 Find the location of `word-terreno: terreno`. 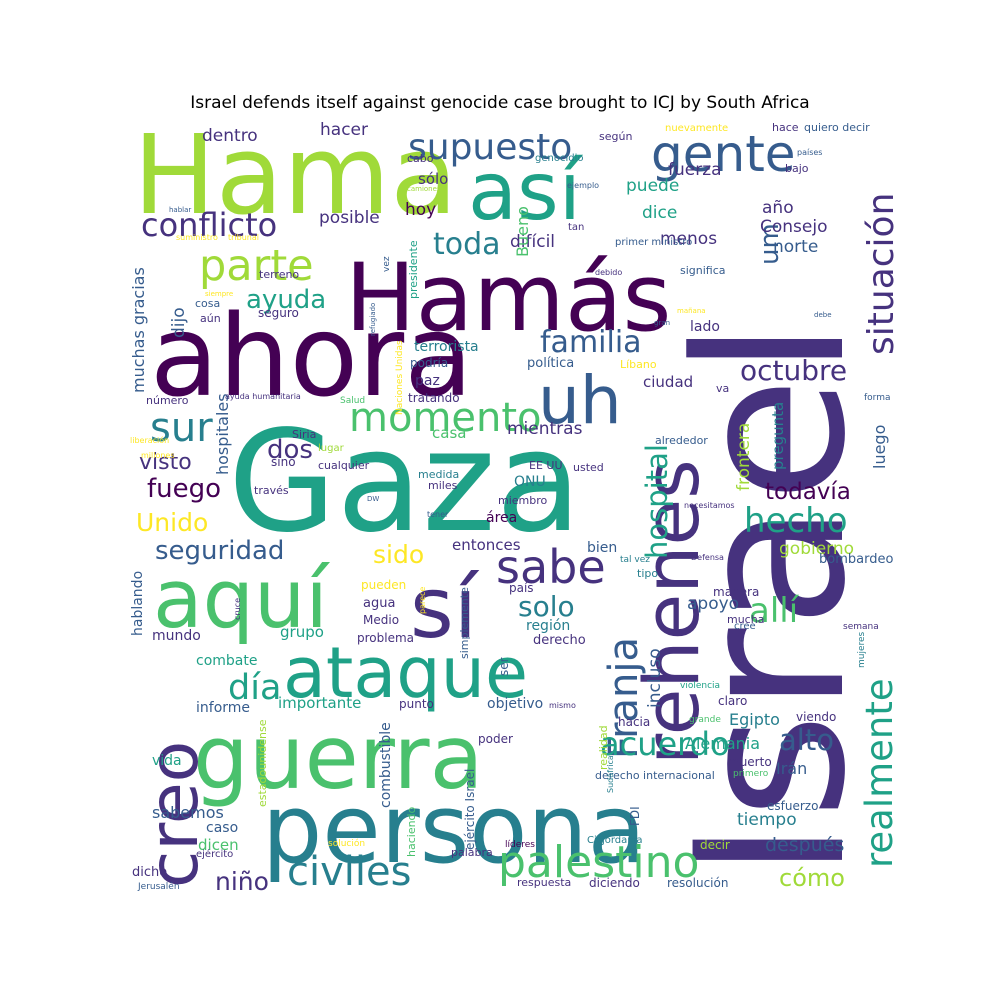

word-terreno: terreno is located at coordinates (279, 274).